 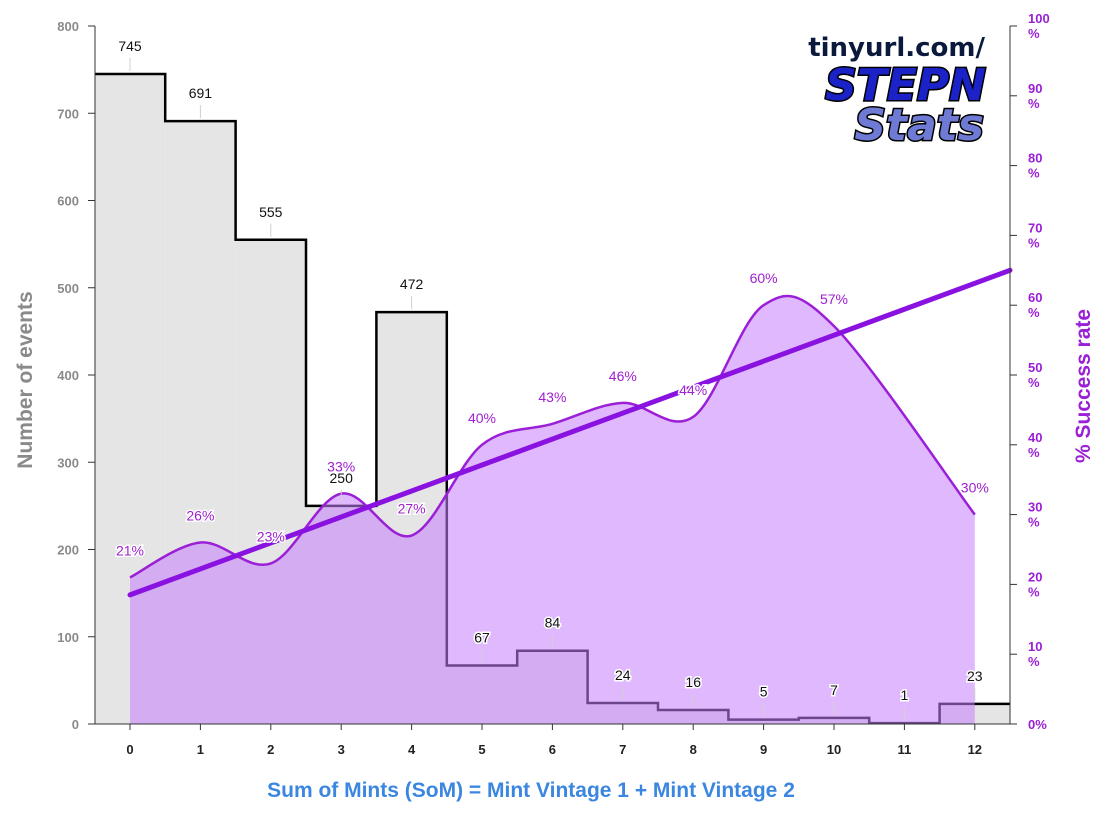 I want to click on x-tick-label-10: 10, so click(x=834, y=749).